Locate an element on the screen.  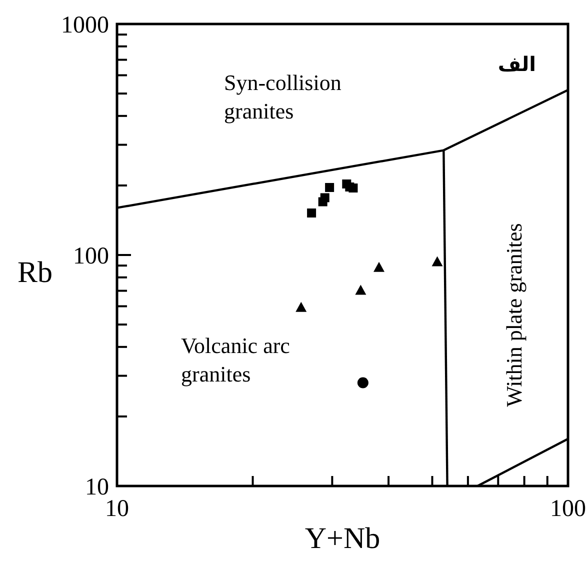
annotation: Within plate granites is located at coordinates (514, 315).